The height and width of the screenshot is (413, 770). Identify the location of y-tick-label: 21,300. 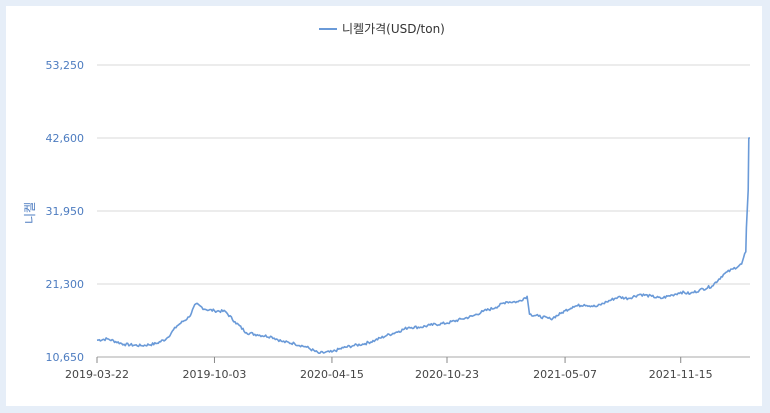
(65, 284).